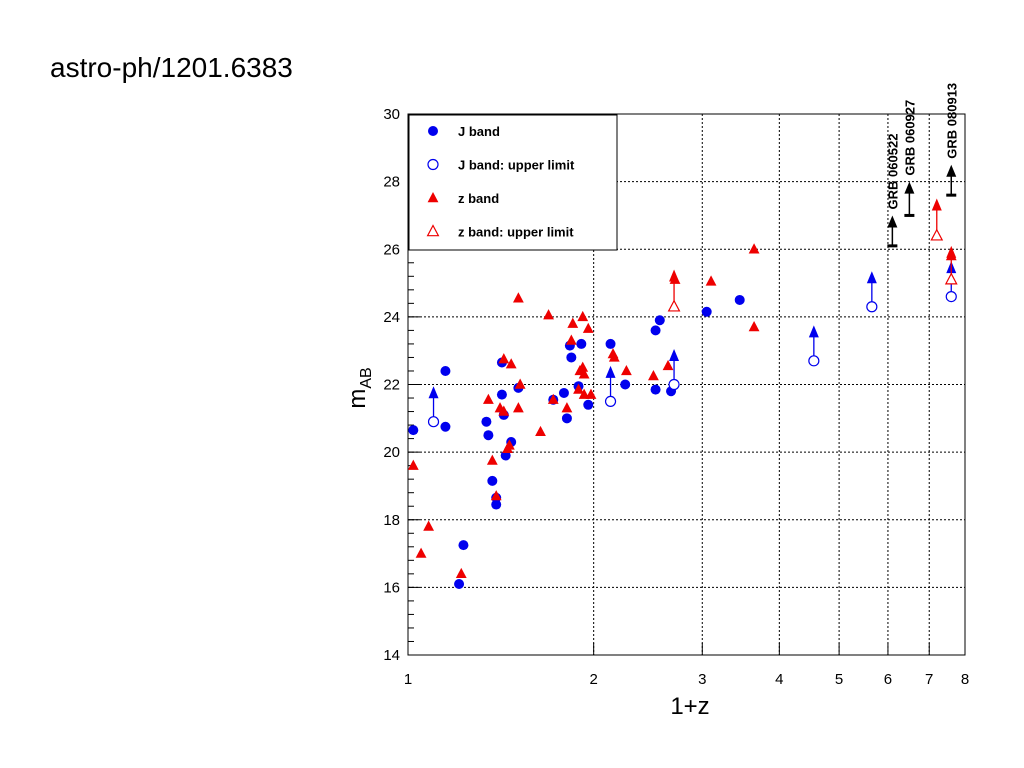 The image size is (1024, 768). What do you see at coordinates (408, 679) in the screenshot?
I see `x-tick-label: 1` at bounding box center [408, 679].